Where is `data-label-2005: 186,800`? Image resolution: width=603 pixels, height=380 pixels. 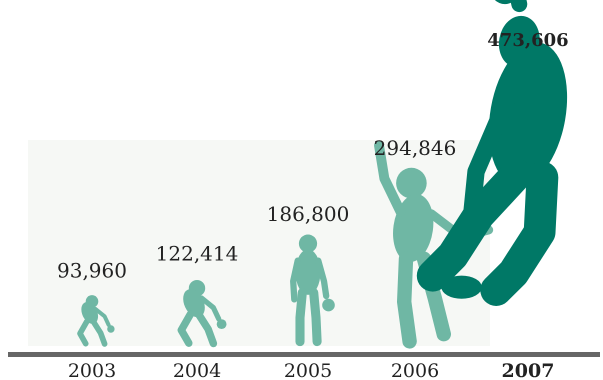
data-label-2005: 186,800 is located at coordinates (308, 214).